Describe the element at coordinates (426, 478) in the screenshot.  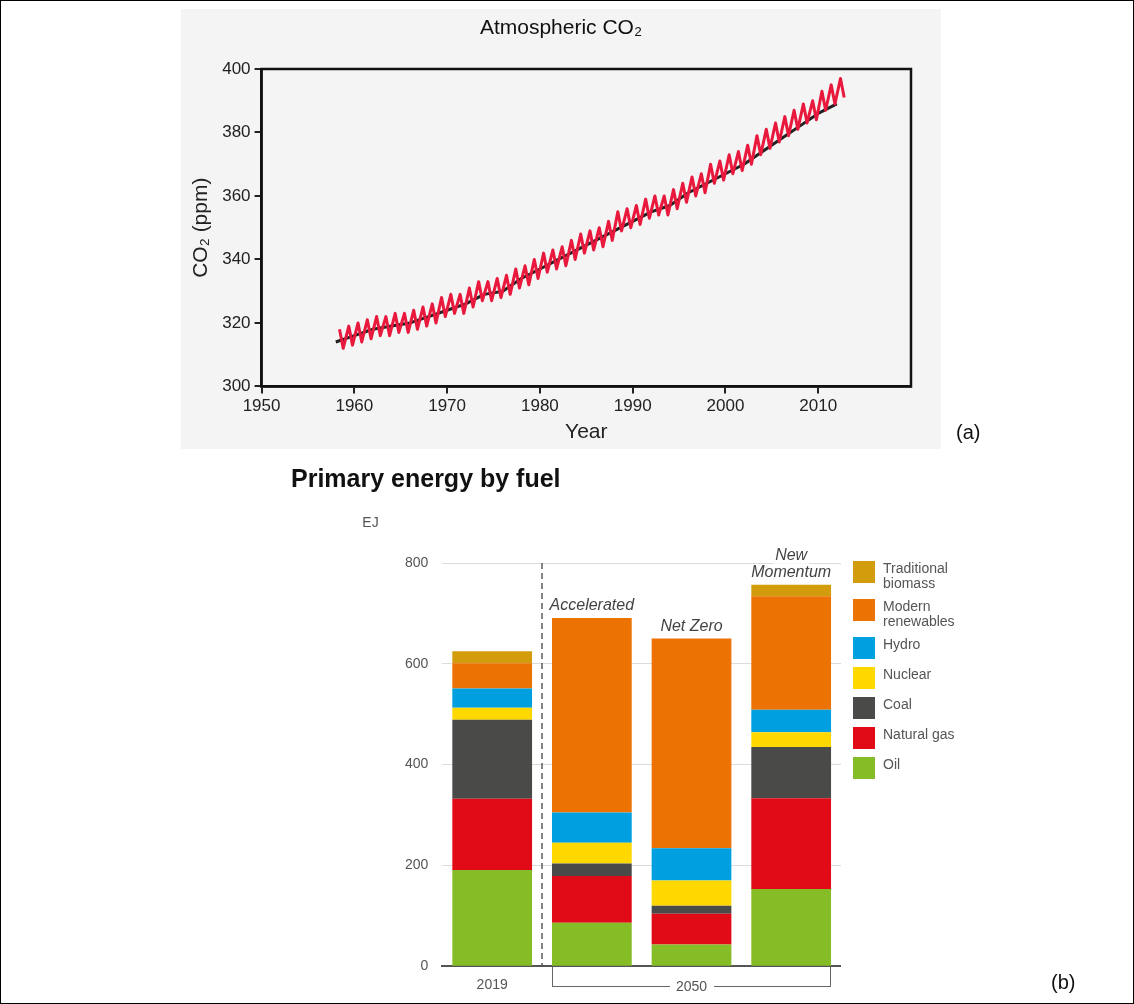
I see `chart-title: Primary energy by fuel` at that location.